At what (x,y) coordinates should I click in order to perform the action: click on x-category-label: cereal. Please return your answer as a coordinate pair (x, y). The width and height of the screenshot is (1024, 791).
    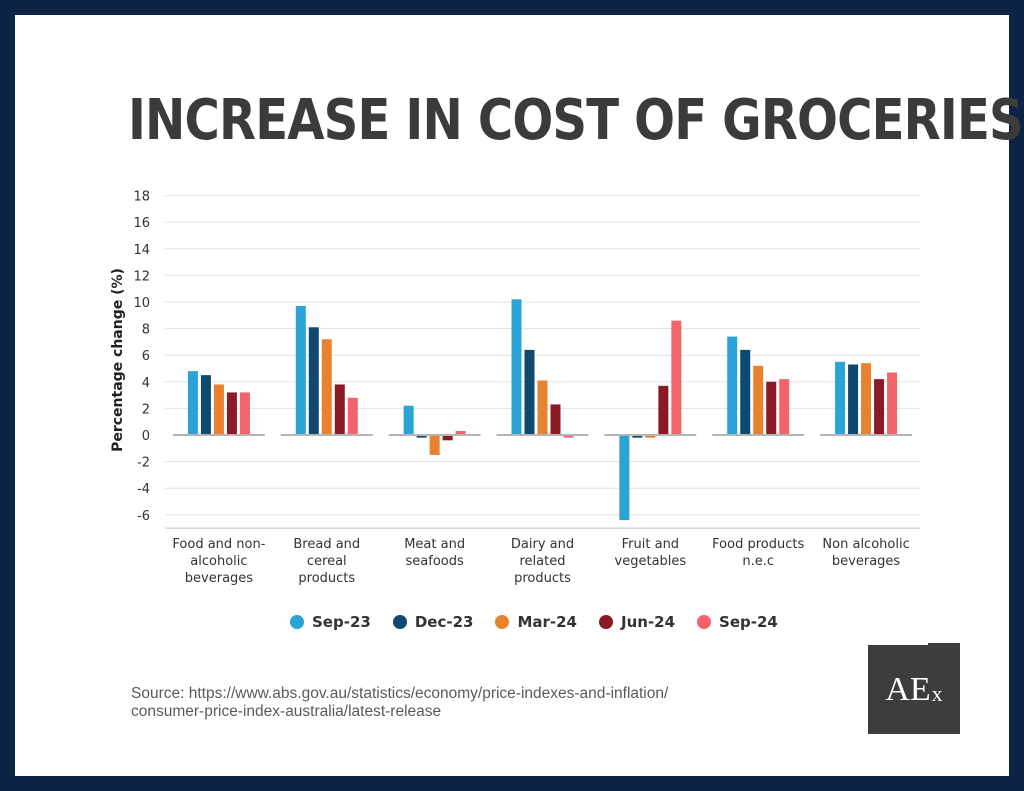
    Looking at the image, I should click on (327, 561).